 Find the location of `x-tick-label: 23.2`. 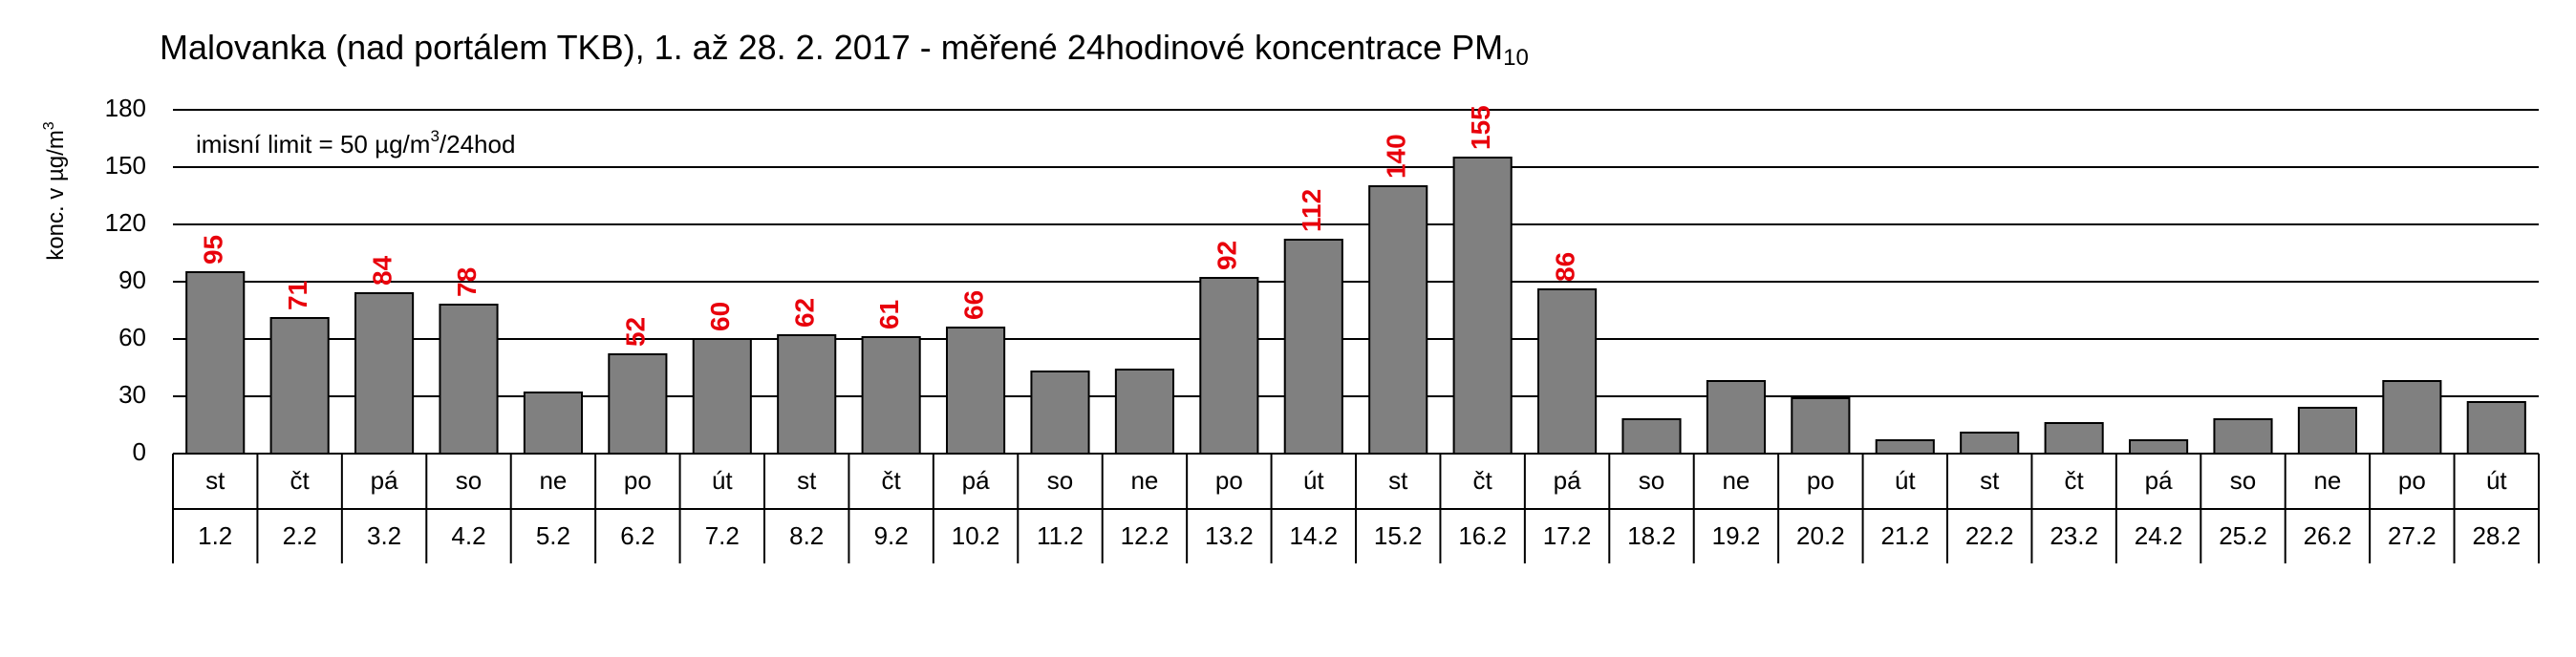

x-tick-label: 23.2 is located at coordinates (2074, 535).